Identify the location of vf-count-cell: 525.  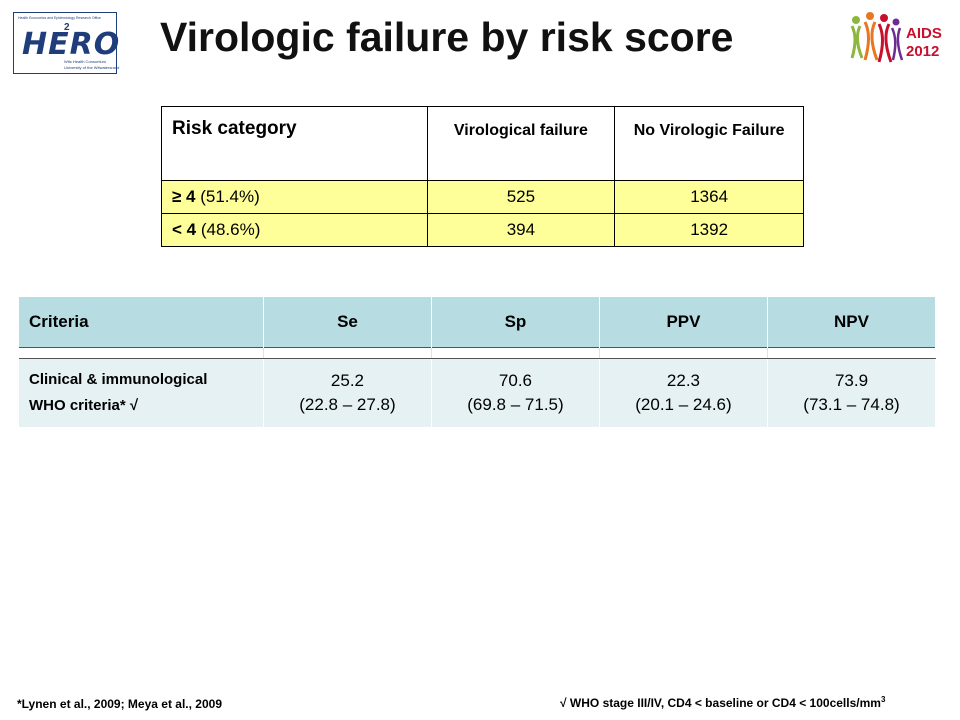
(521, 197).